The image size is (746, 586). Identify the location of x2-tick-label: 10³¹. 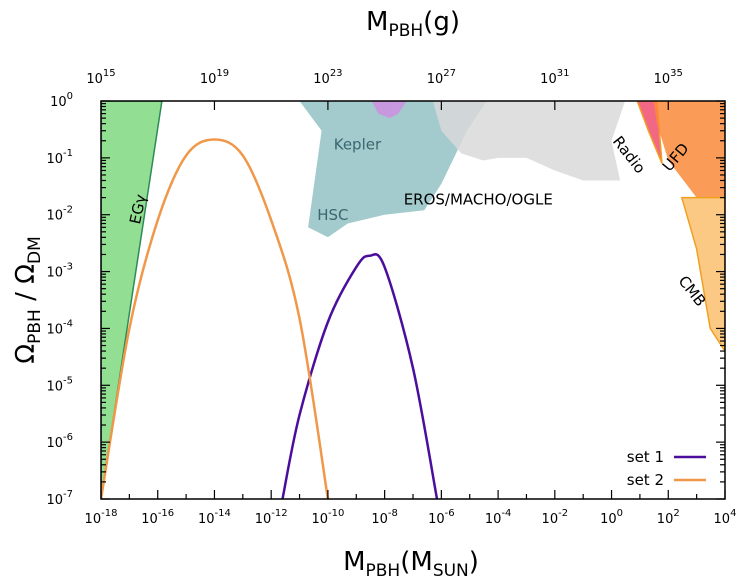
(554, 77).